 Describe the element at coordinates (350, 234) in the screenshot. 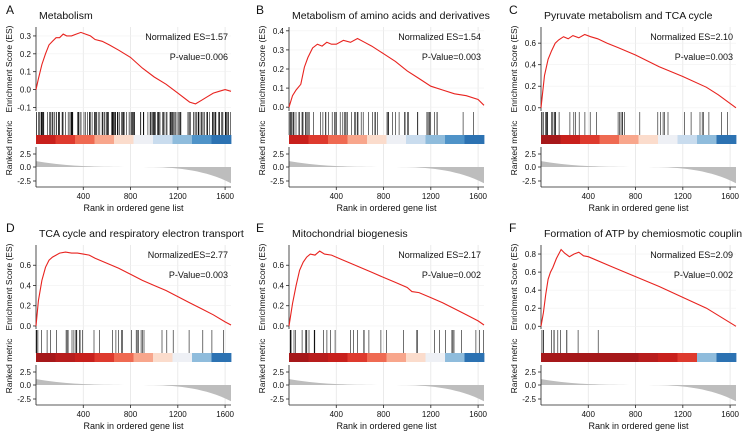

I see `panel-title: Mitochondrial biogenesis` at that location.